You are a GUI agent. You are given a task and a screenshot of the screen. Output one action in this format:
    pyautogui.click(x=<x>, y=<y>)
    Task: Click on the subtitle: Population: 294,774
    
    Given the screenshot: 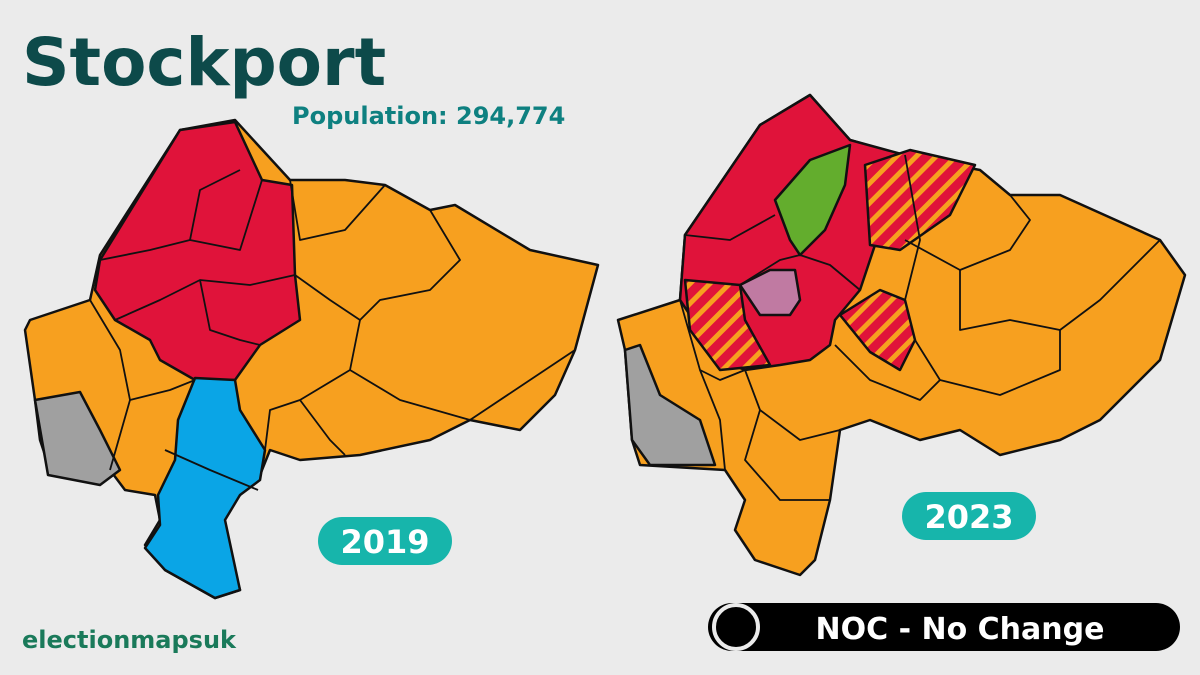 What is the action you would take?
    pyautogui.click(x=428, y=116)
    